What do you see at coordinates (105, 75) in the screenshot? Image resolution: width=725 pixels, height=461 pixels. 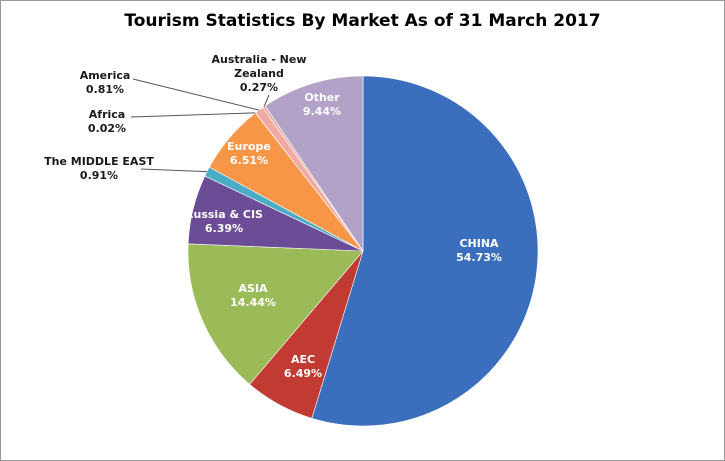 I see `slice-name: America` at bounding box center [105, 75].